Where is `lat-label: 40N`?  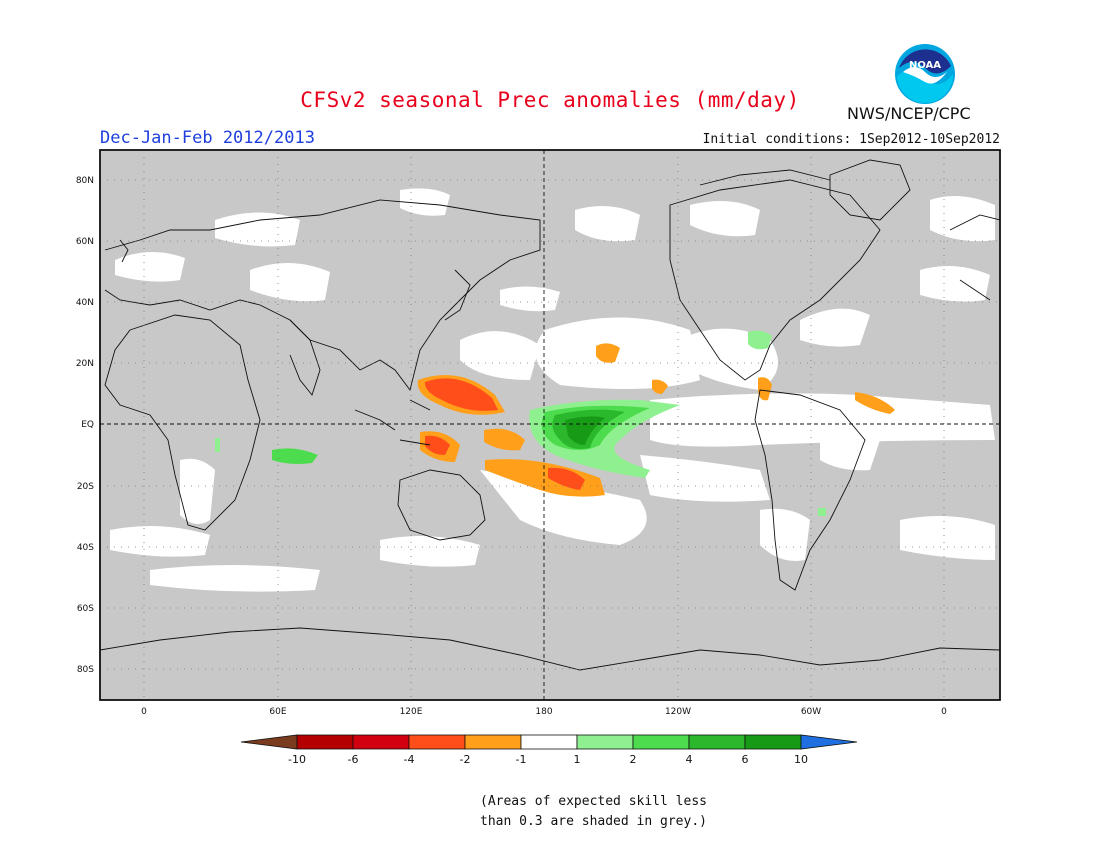 lat-label: 40N is located at coordinates (85, 303).